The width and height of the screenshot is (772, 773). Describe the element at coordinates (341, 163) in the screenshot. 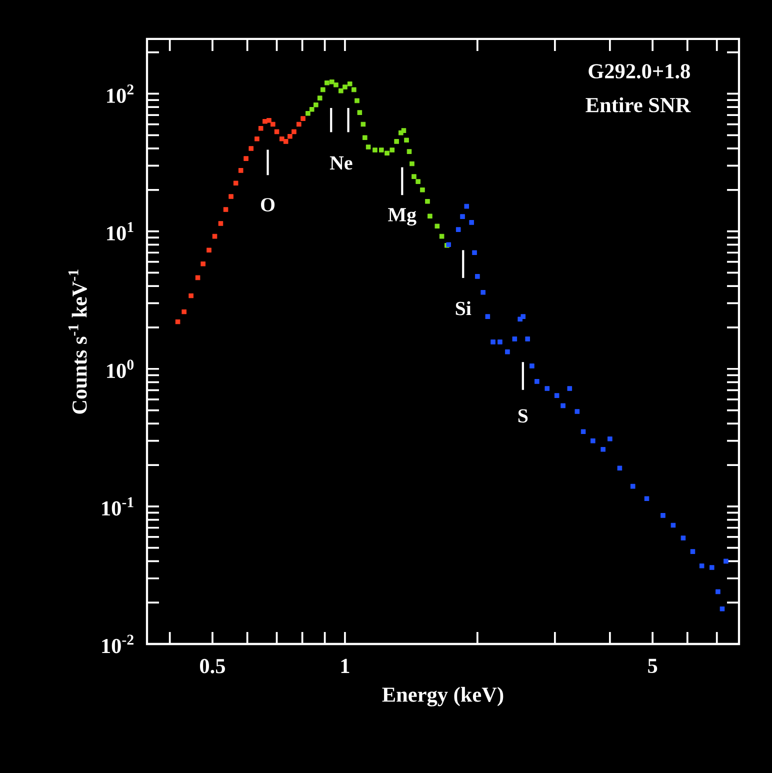

I see `annotation: Ne` at that location.